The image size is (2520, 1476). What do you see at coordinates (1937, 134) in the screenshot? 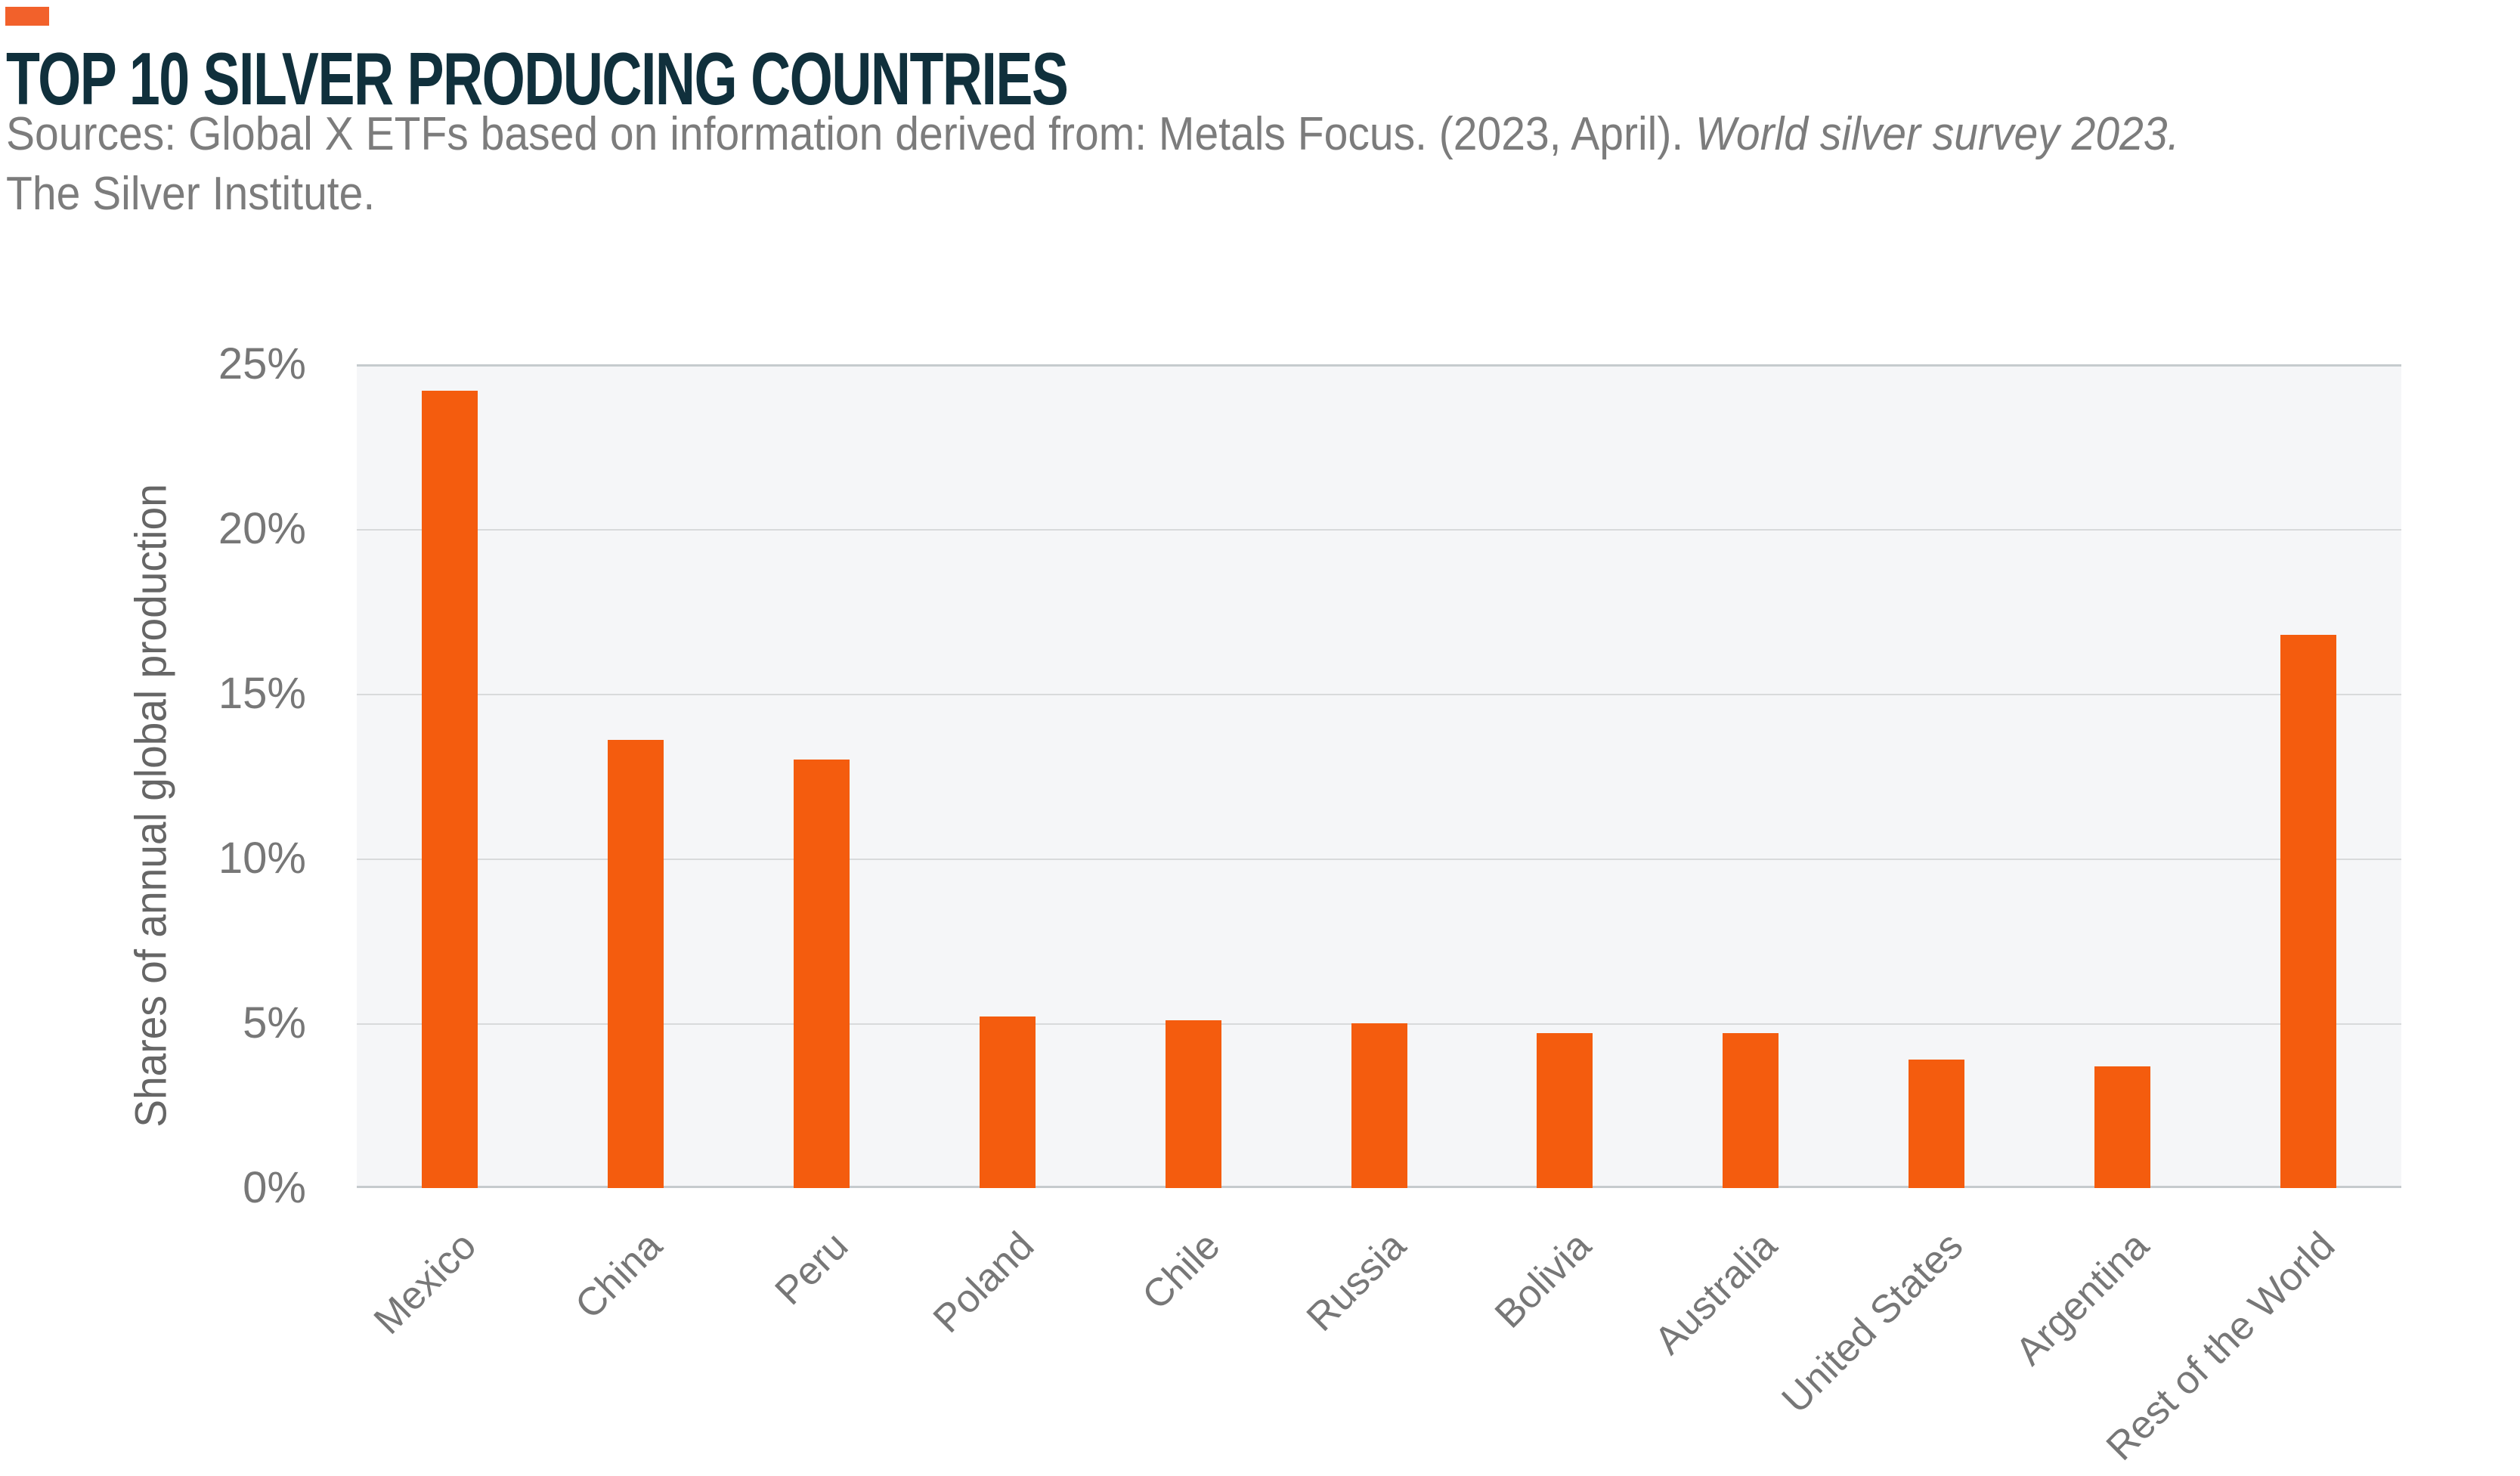
I see `source-line1-italic: World silver survey 2023.` at bounding box center [1937, 134].